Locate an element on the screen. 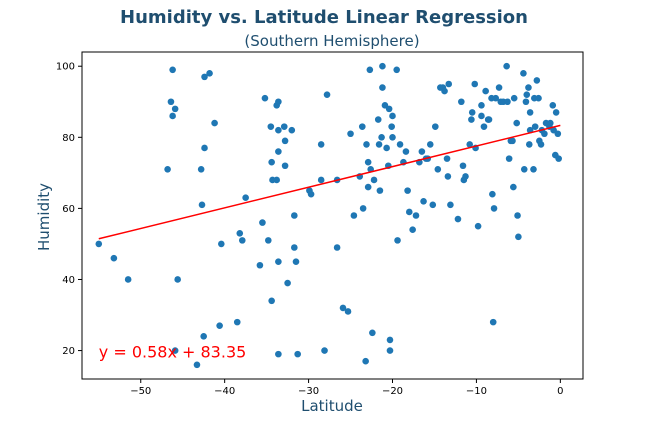 The width and height of the screenshot is (648, 432). regression-equation: y = 0.58x + 83.35 is located at coordinates (173, 352).